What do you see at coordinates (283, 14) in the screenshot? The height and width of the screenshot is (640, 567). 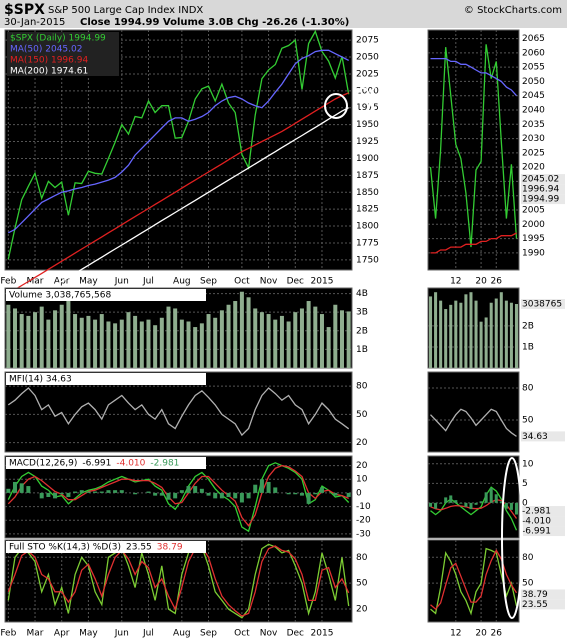 I see `header-bar` at bounding box center [283, 14].